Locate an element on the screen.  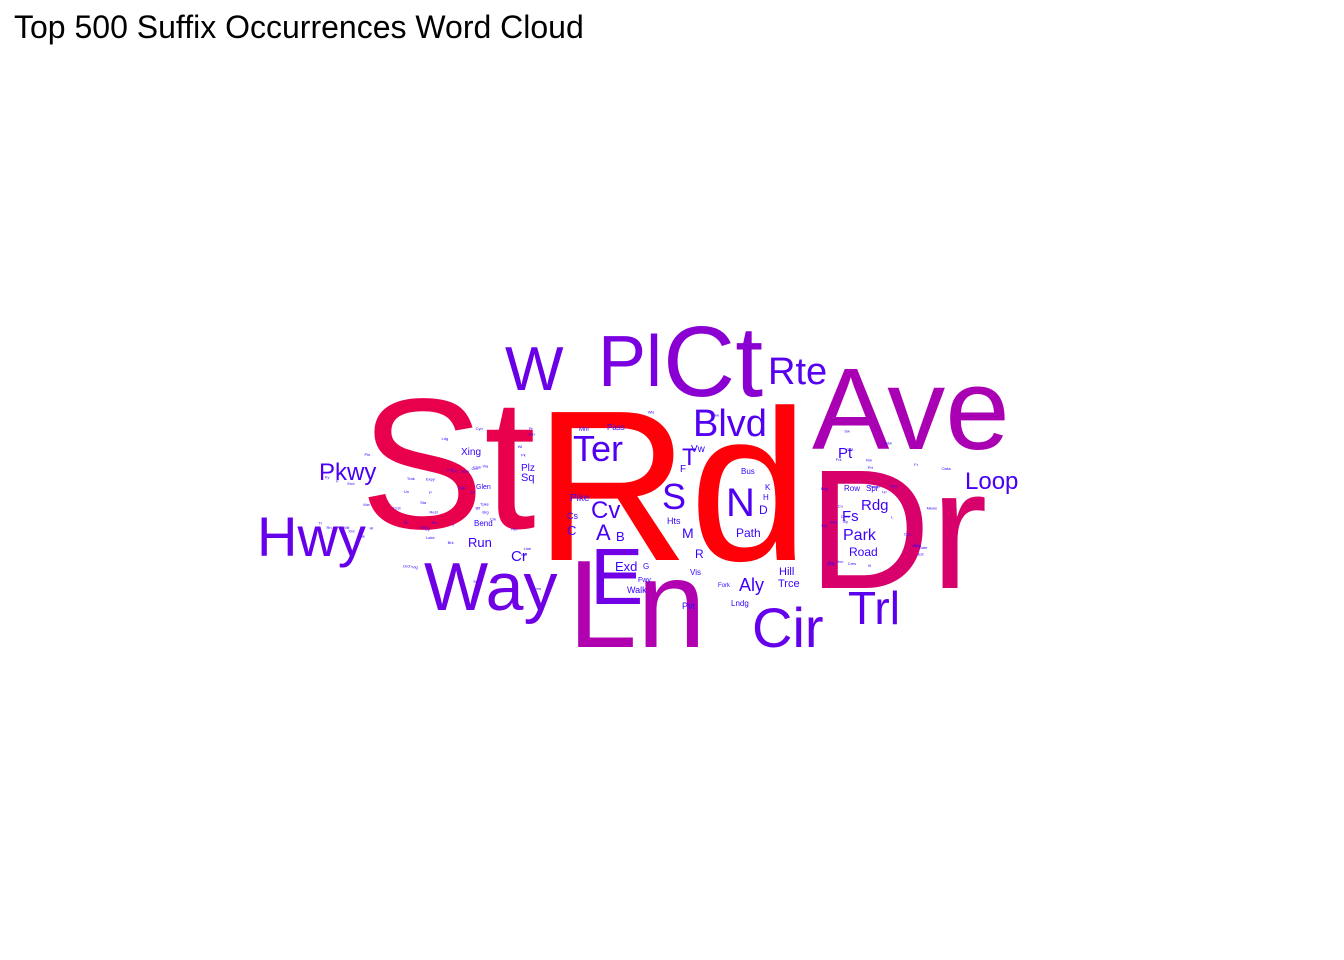
word-sq: Sq is located at coordinates (527, 478).